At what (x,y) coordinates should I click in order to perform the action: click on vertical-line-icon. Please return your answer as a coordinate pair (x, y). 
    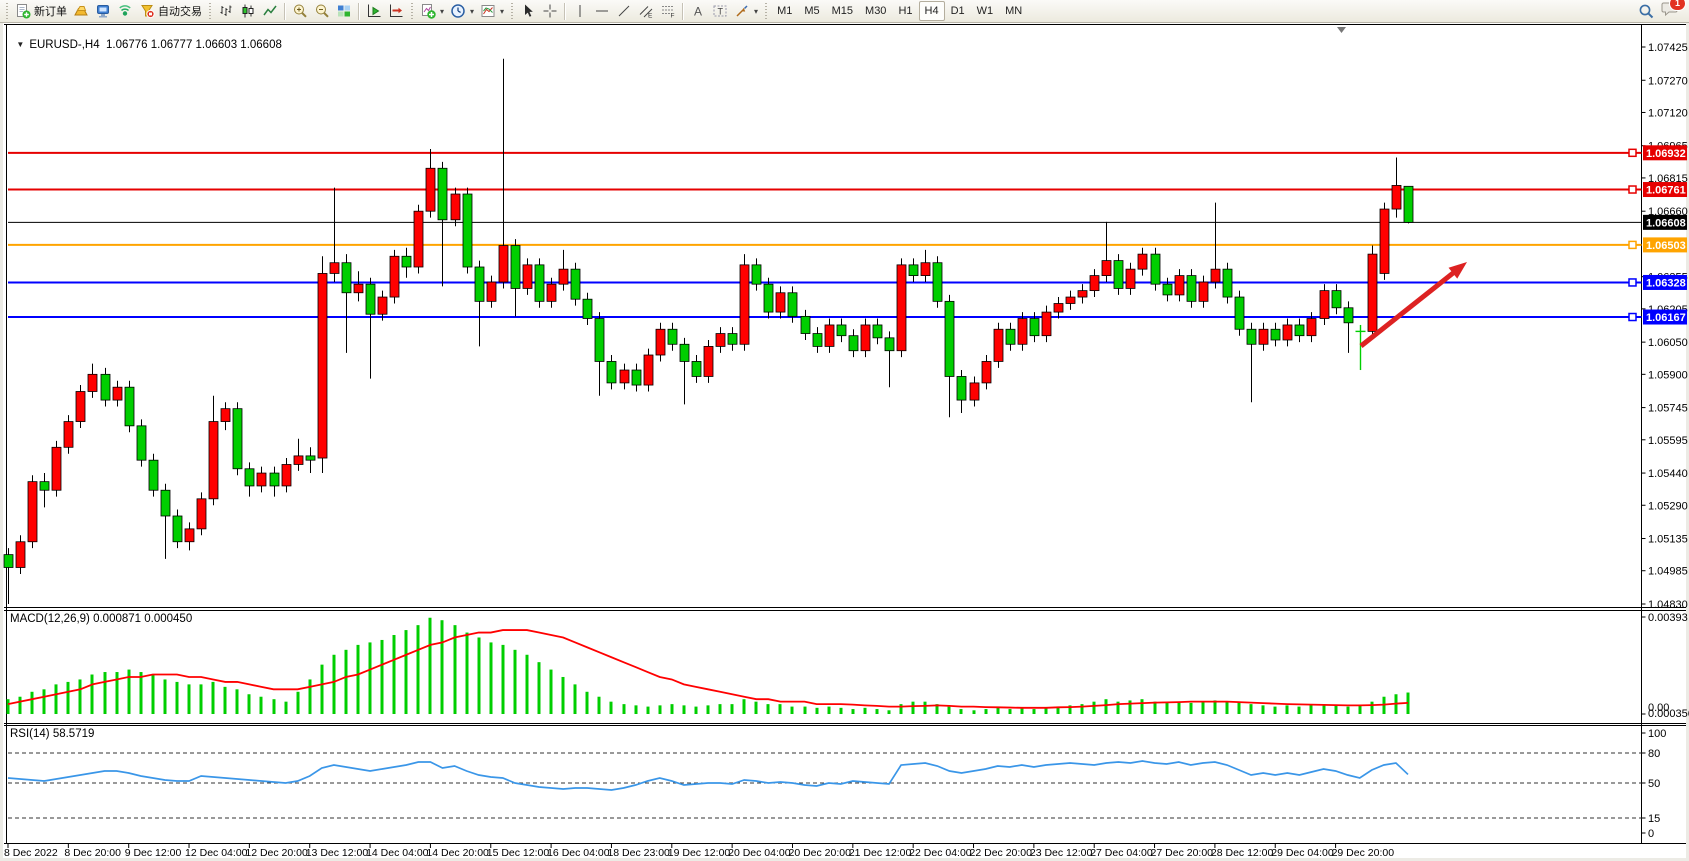
    Looking at the image, I should click on (580, 11).